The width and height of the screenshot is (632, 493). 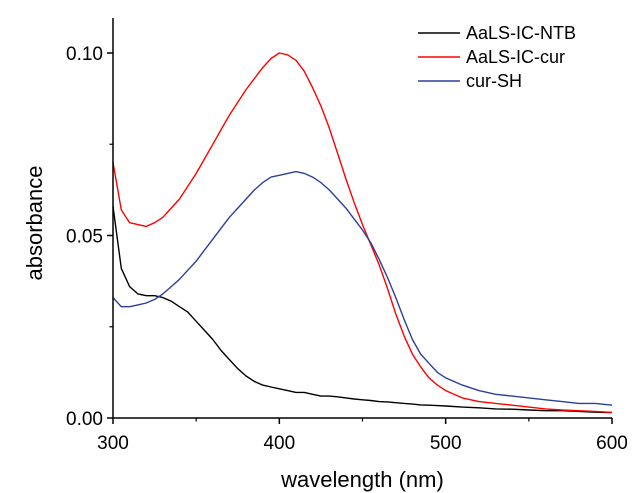 I want to click on x-axis-label: wavelength (nm), so click(x=362, y=479).